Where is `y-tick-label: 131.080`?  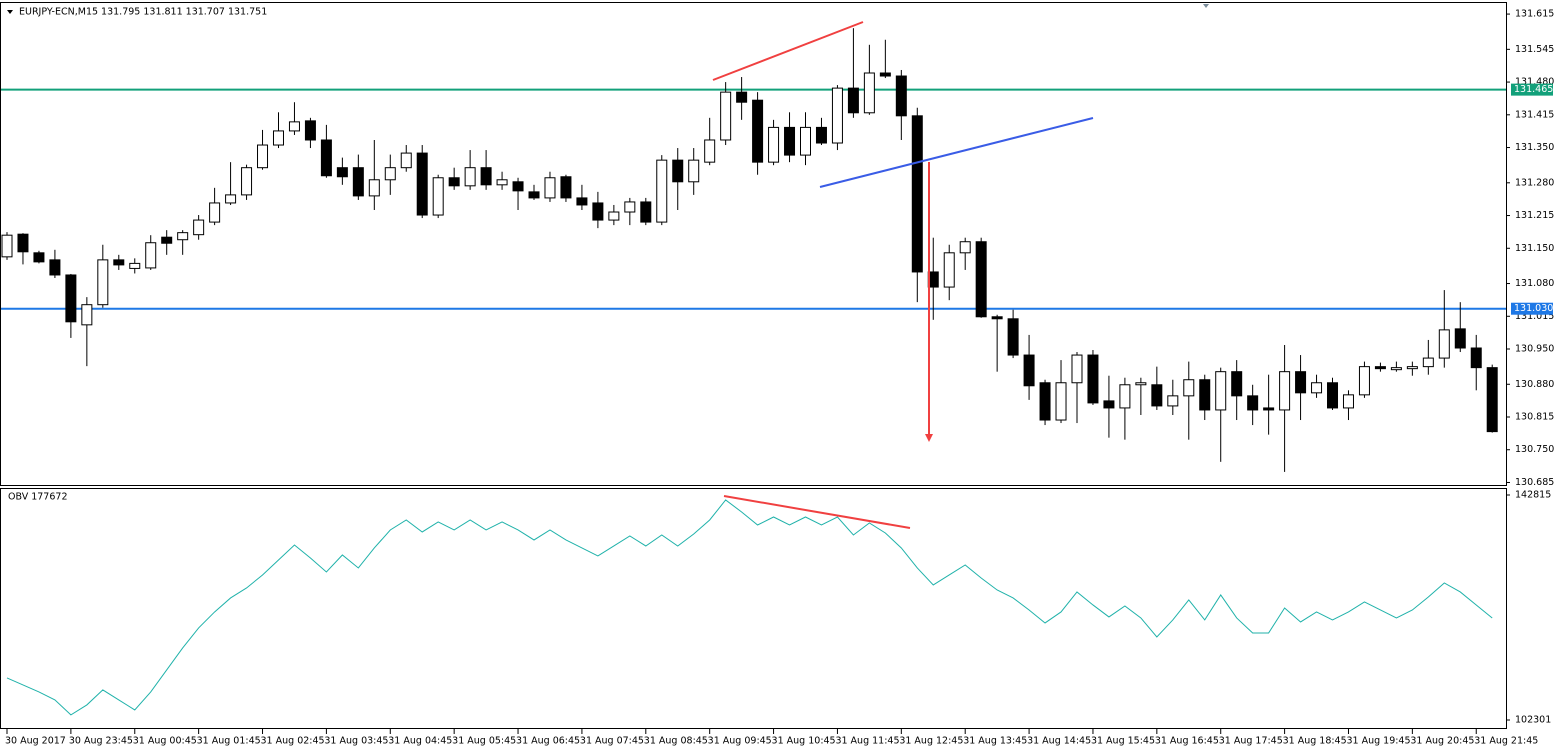 y-tick-label: 131.080 is located at coordinates (1534, 283).